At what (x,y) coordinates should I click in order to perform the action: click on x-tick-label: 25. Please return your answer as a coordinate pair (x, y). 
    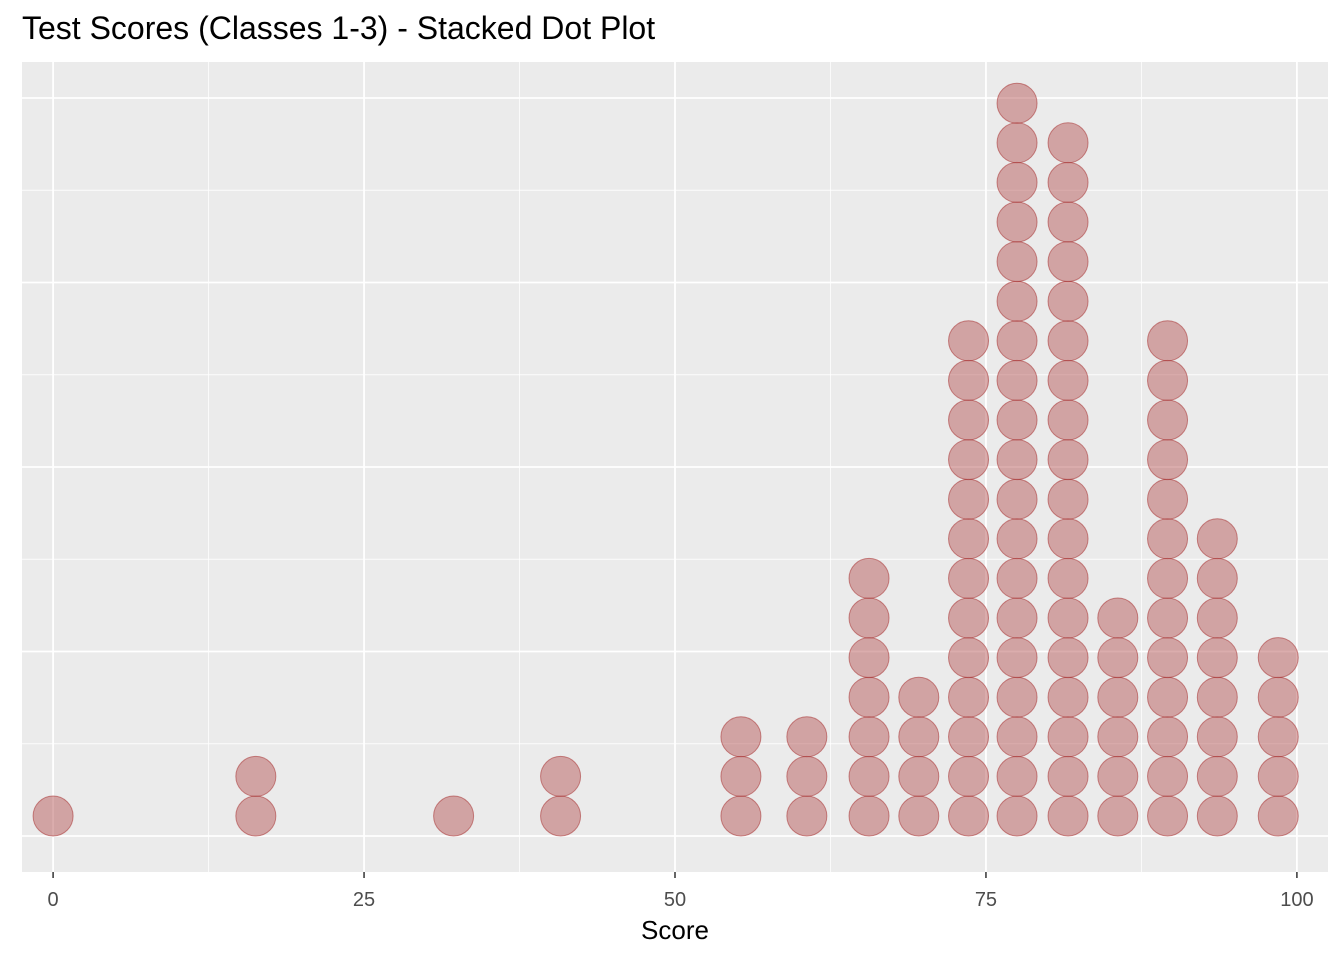
    Looking at the image, I should click on (364, 900).